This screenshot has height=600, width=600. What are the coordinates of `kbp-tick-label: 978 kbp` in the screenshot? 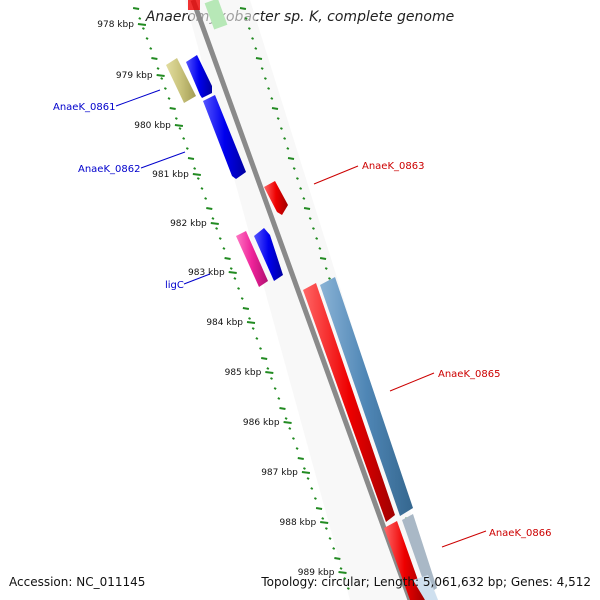 It's located at (115, 25).